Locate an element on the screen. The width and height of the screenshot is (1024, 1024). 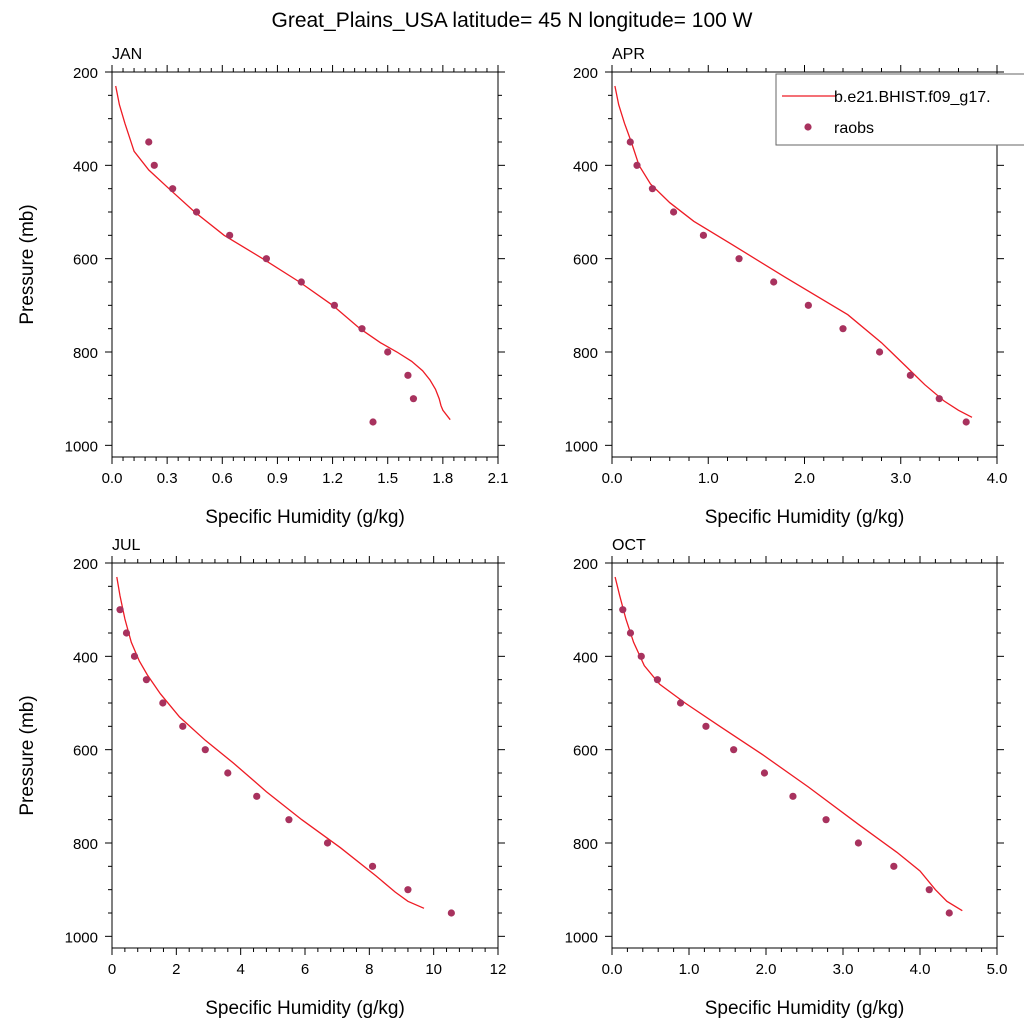
legend: b.e21.BHIST.f09_g17.raobs is located at coordinates (899, 109).